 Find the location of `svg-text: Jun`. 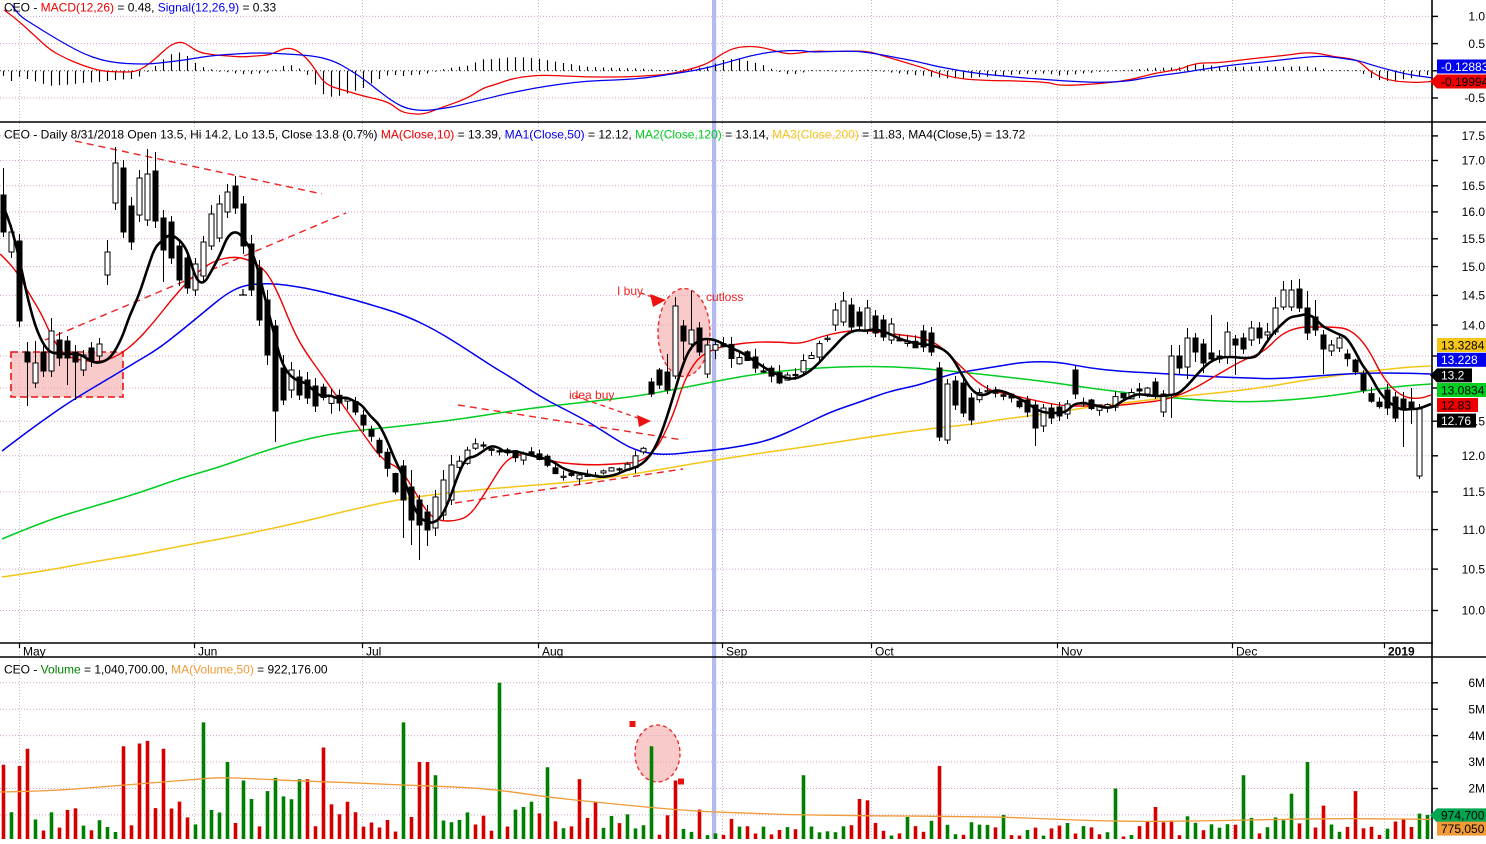

svg-text: Jun is located at coordinates (207, 652).